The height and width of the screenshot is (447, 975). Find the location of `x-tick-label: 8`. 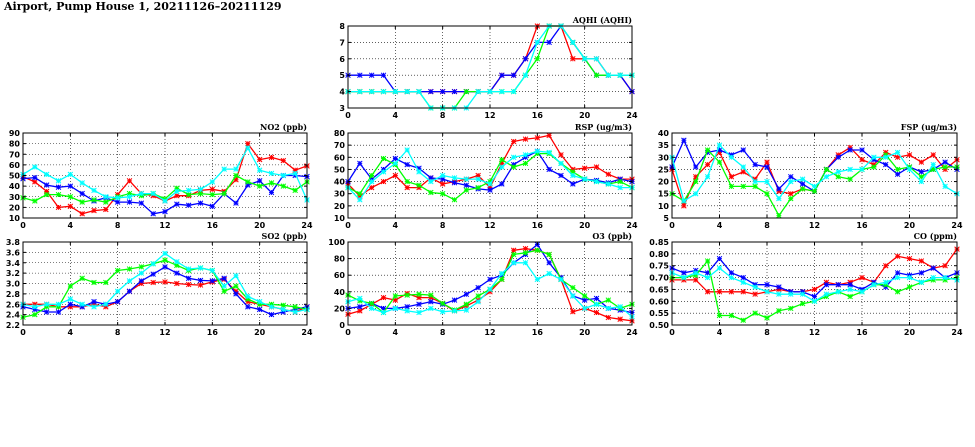

x-tick-label: 8 is located at coordinates (767, 332).